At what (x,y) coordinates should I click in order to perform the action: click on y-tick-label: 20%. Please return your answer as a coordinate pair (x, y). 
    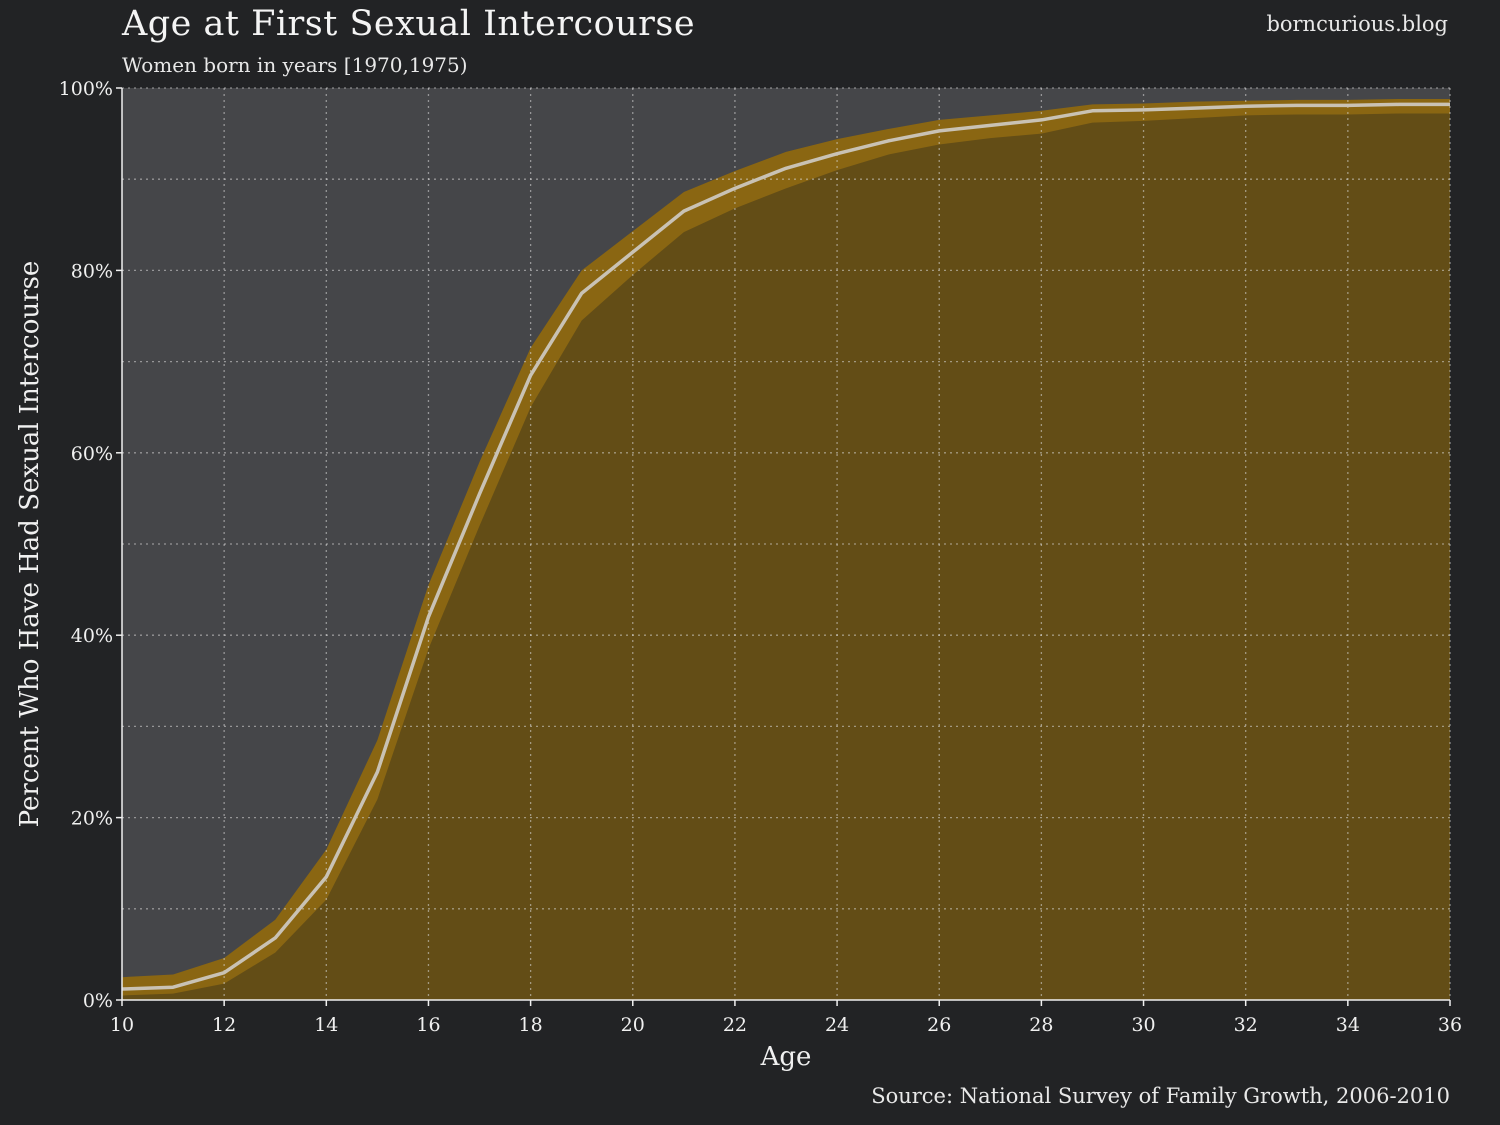
    Looking at the image, I should click on (92, 819).